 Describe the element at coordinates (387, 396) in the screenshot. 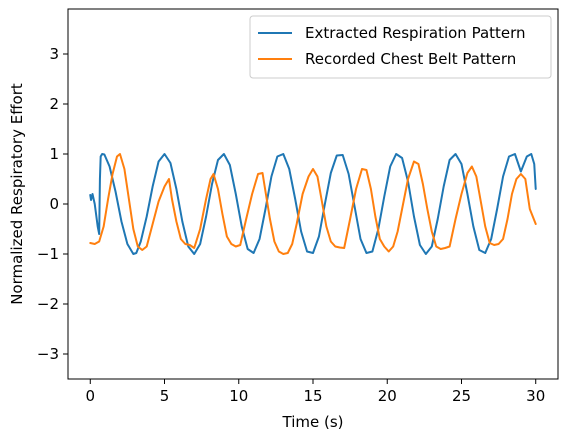

I see `x-tick-label: 20` at that location.